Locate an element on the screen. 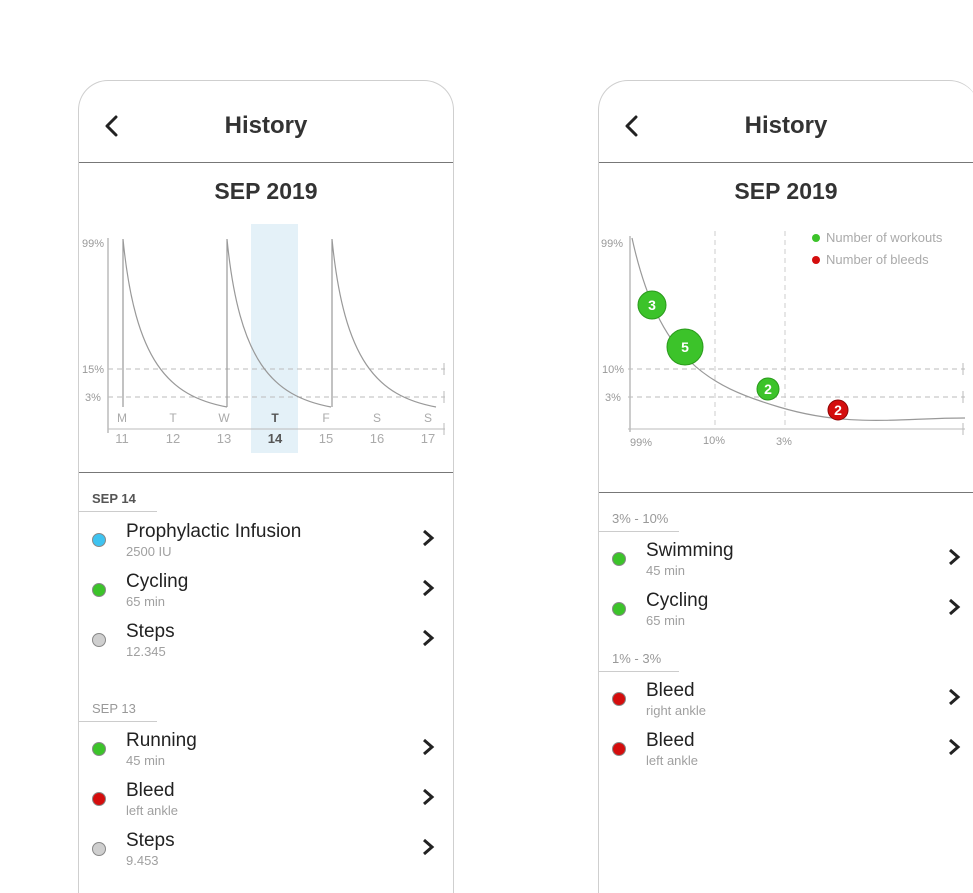 The width and height of the screenshot is (973, 893). list-item-steps: Steps 9.453 is located at coordinates (266, 854).